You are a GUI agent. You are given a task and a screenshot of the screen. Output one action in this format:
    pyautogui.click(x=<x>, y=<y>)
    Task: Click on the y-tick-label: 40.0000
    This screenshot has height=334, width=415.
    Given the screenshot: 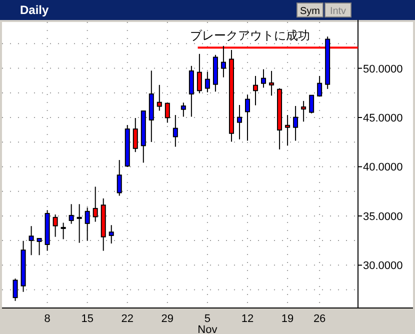 What is the action you would take?
    pyautogui.click(x=383, y=168)
    